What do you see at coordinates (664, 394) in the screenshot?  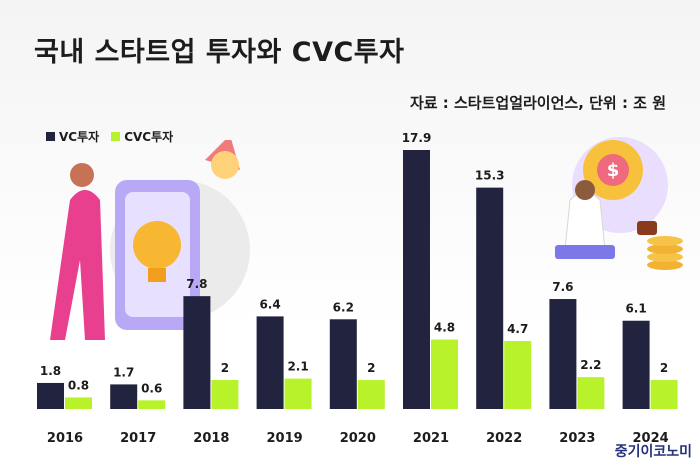 I see `bar-cvc-2024` at bounding box center [664, 394].